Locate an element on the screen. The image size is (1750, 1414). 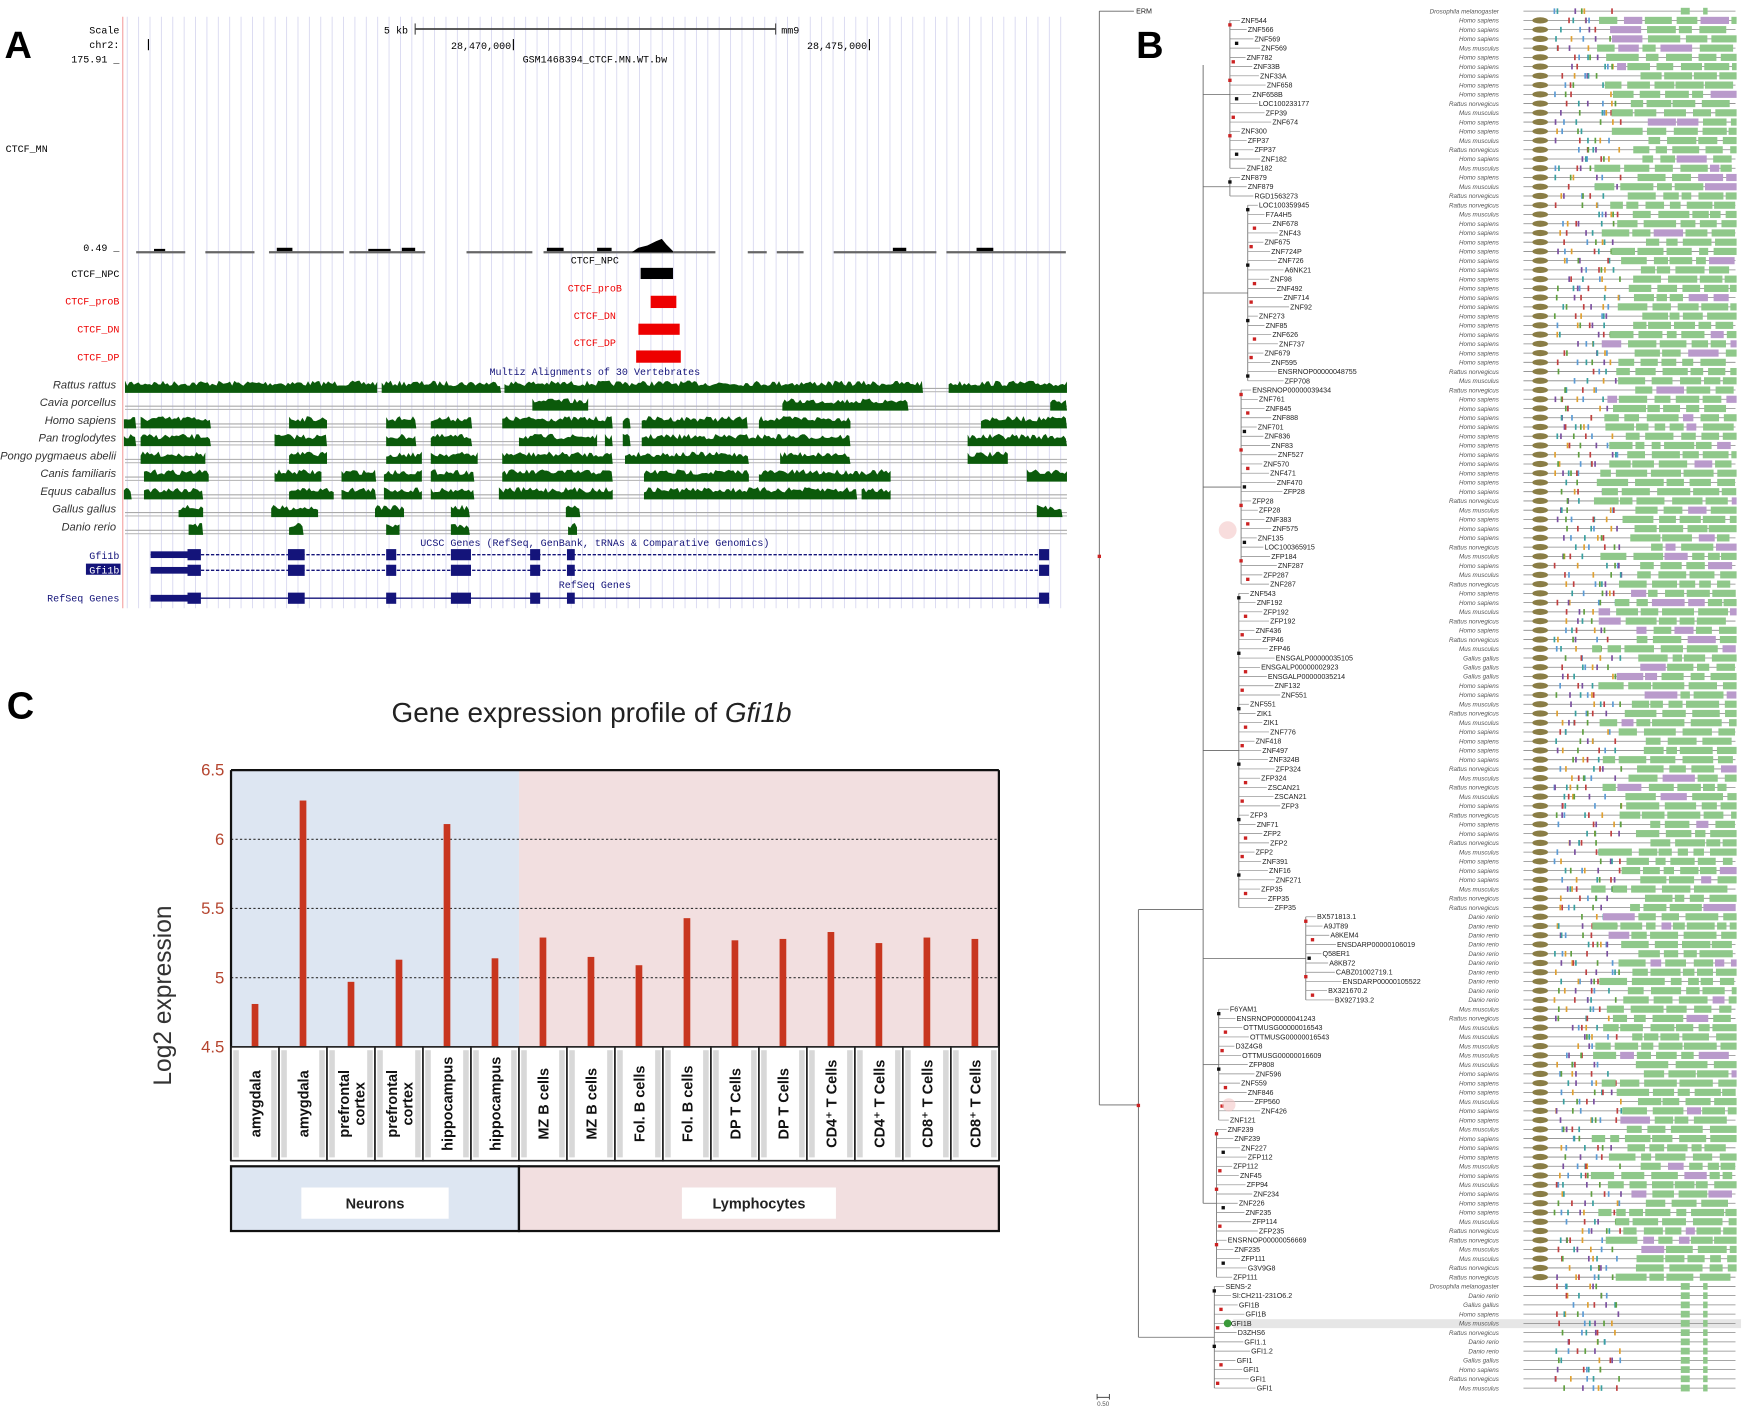
tree-leaf-row: ENSDARP00000105522 Danio rerio is located at coordinates (1539, 981).